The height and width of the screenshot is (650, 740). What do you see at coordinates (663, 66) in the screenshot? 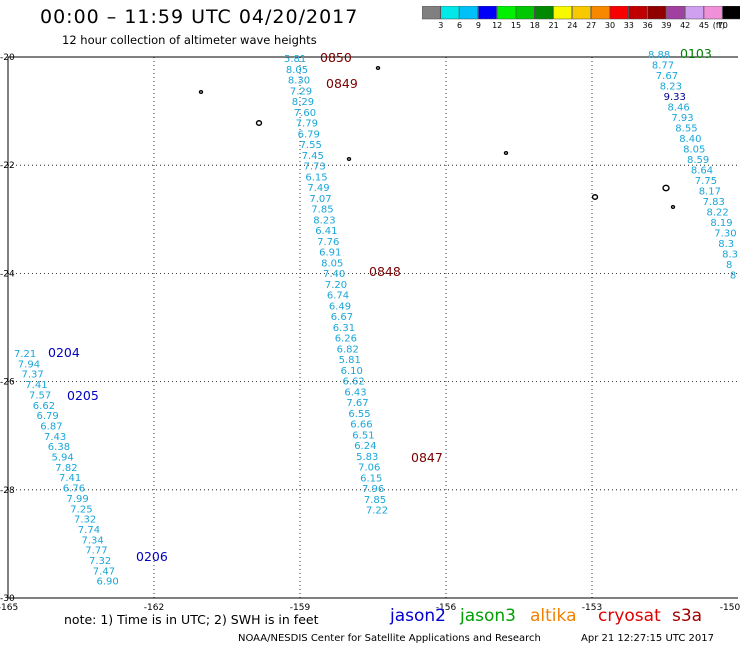
I see `swh-value-label: 8.77` at bounding box center [663, 66].